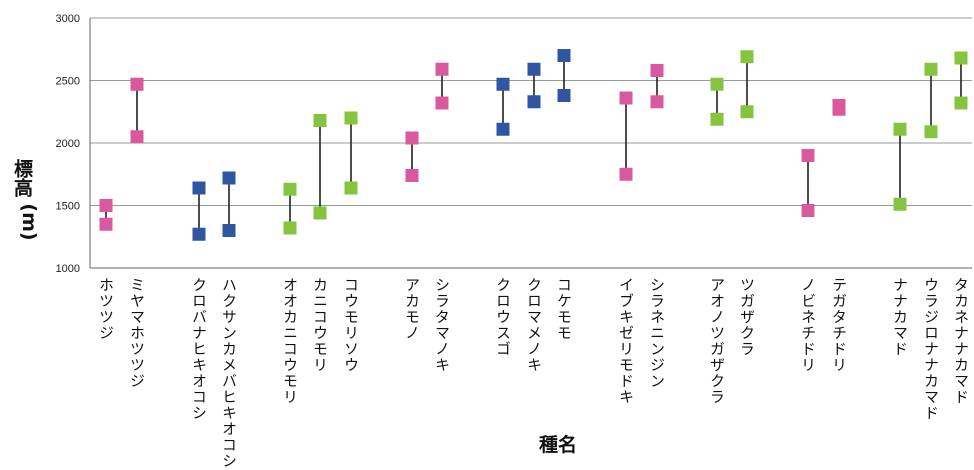 The height and width of the screenshot is (470, 974). I want to click on category-label: シラネニンジン, so click(657, 333).